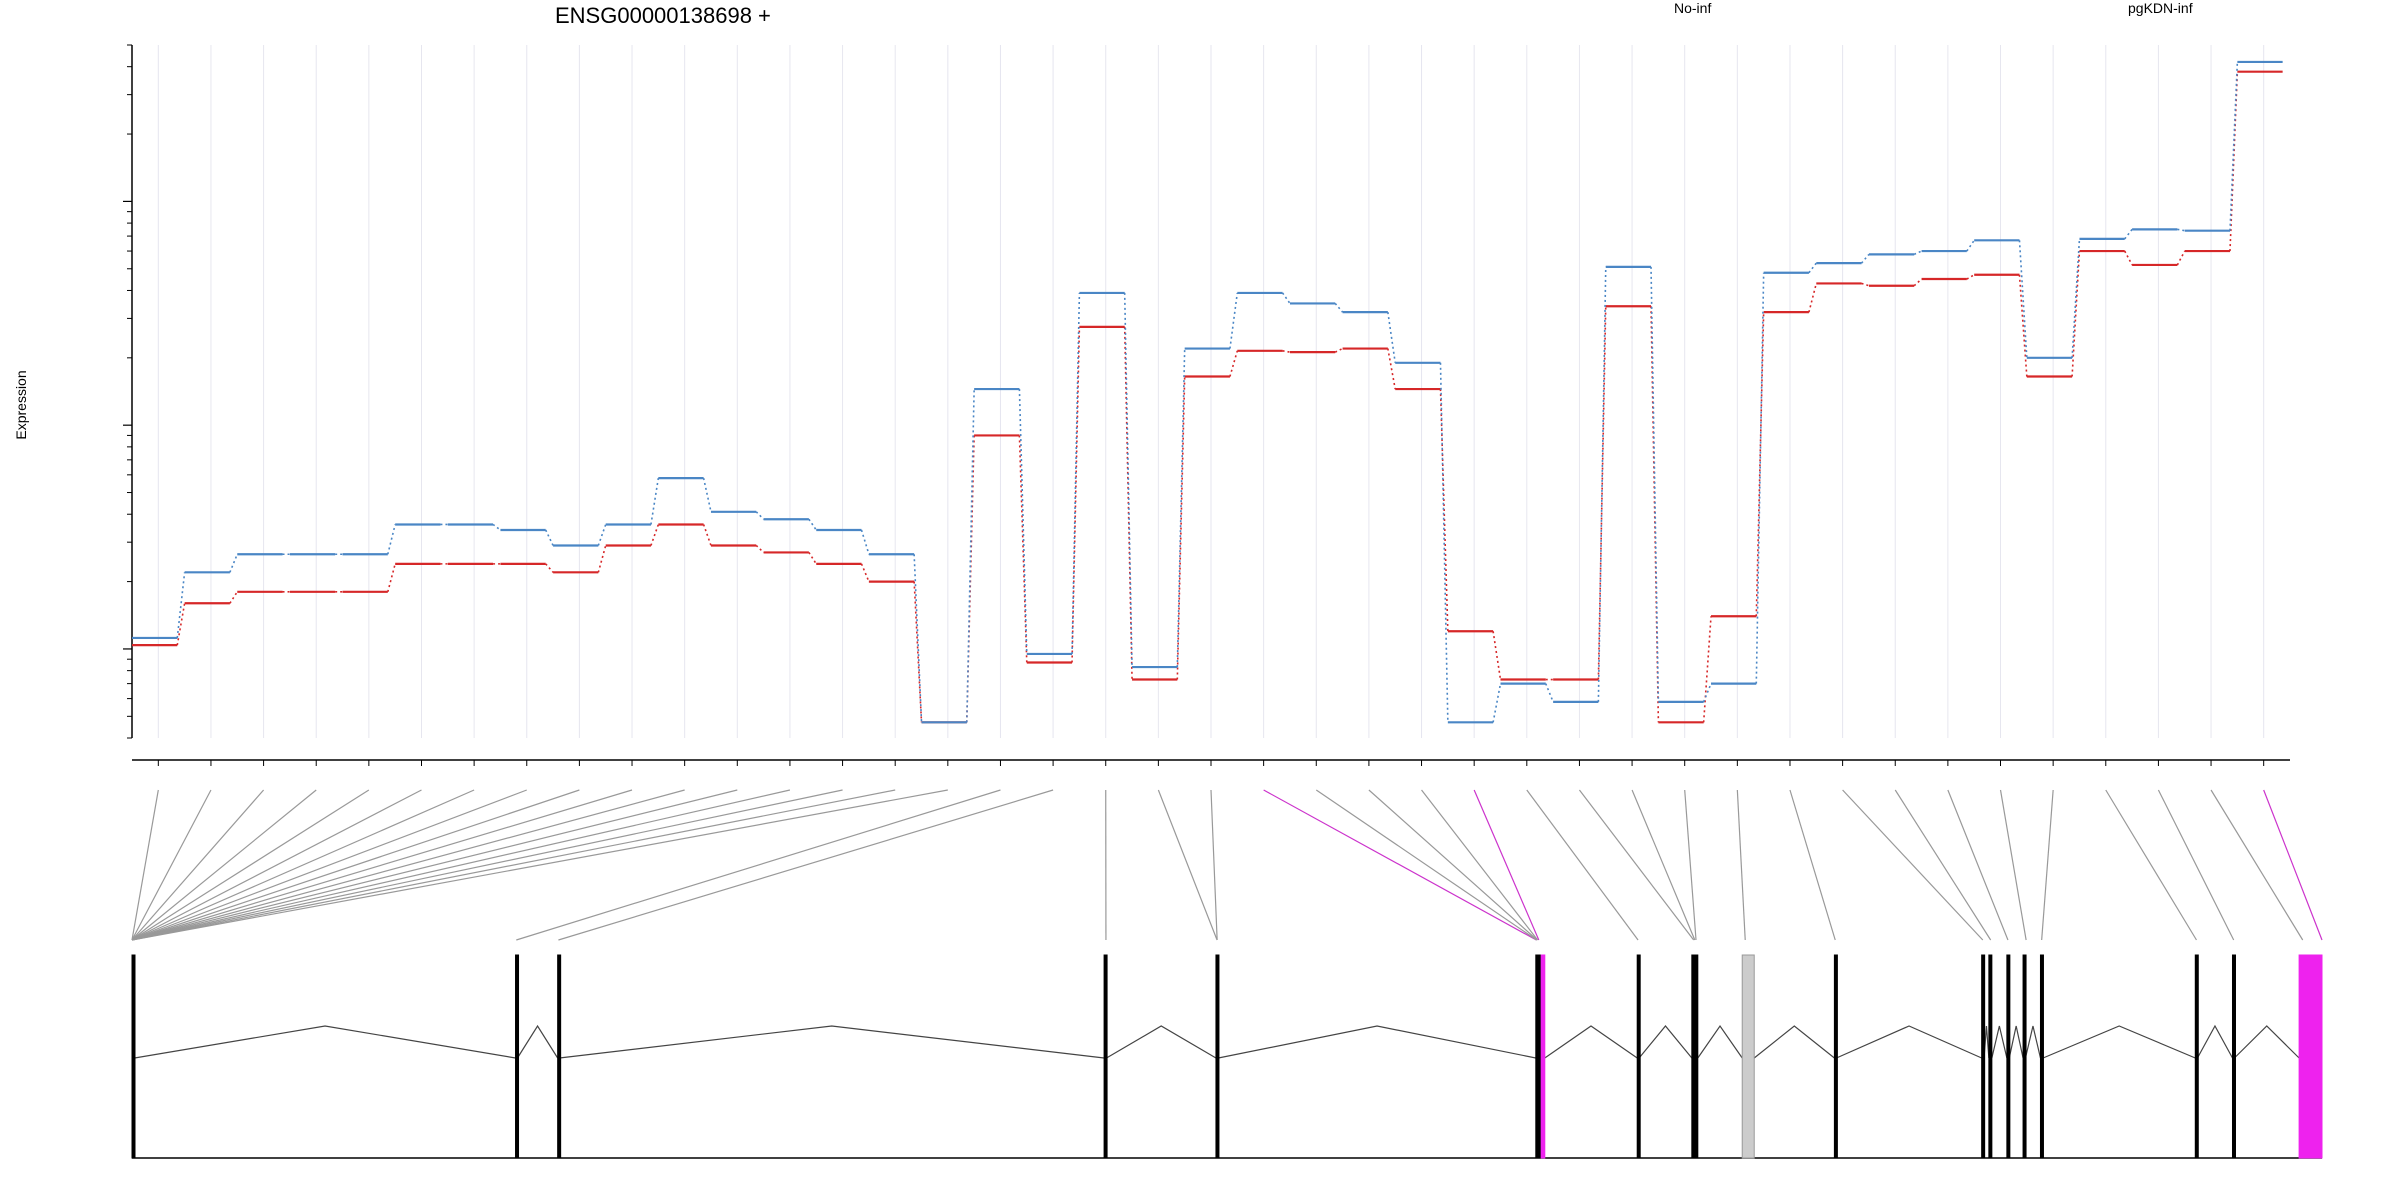  What do you see at coordinates (2151, 865) in the screenshot?
I see `connector-e038` at bounding box center [2151, 865].